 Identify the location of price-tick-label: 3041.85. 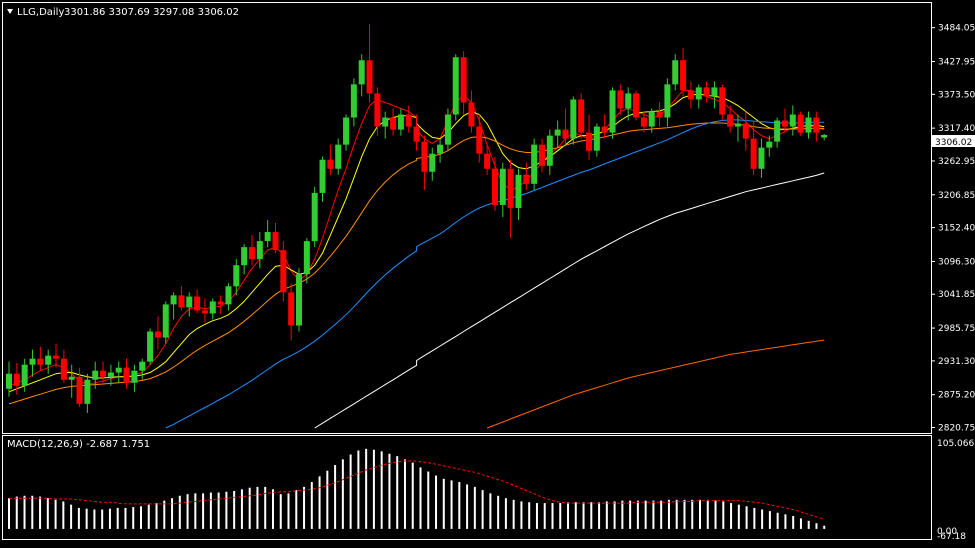
(956, 295).